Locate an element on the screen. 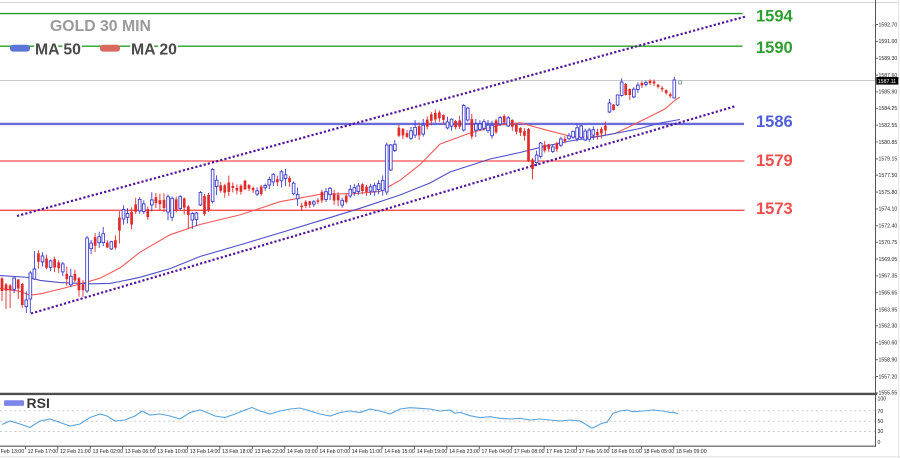 This screenshot has height=458, width=900. svg-text: 1584.25 is located at coordinates (888, 109).